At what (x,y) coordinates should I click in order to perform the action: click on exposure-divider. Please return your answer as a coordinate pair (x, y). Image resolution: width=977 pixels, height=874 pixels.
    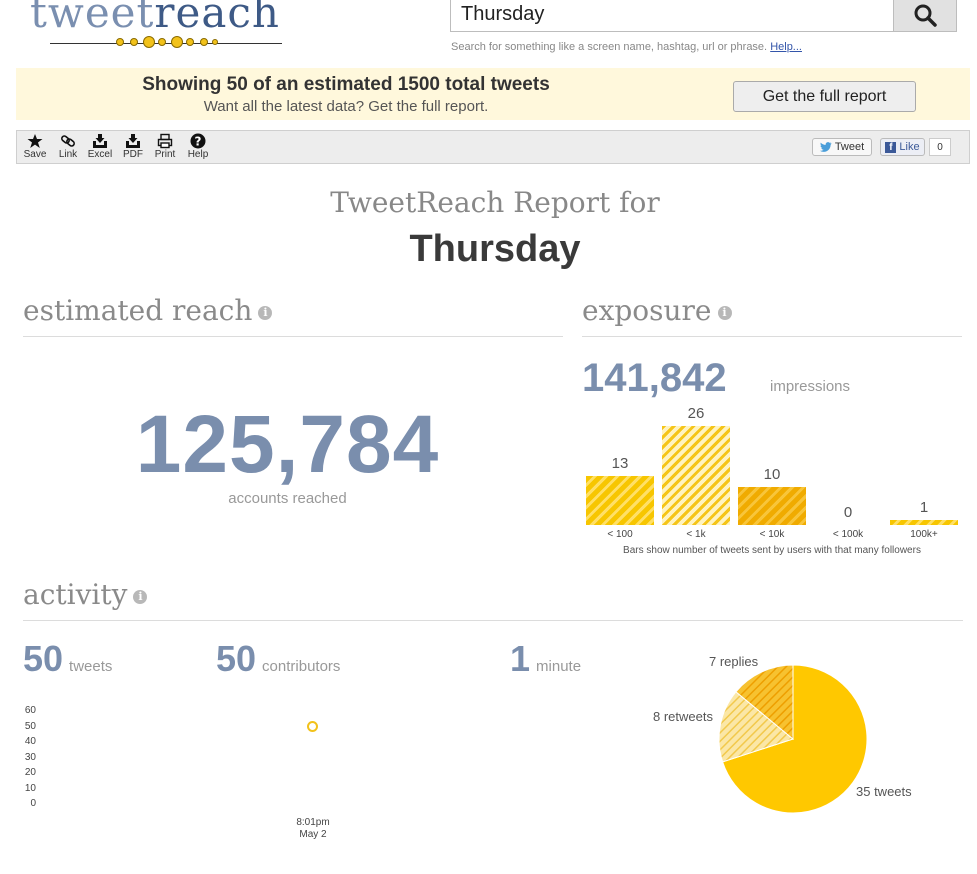
    Looking at the image, I should click on (772, 336).